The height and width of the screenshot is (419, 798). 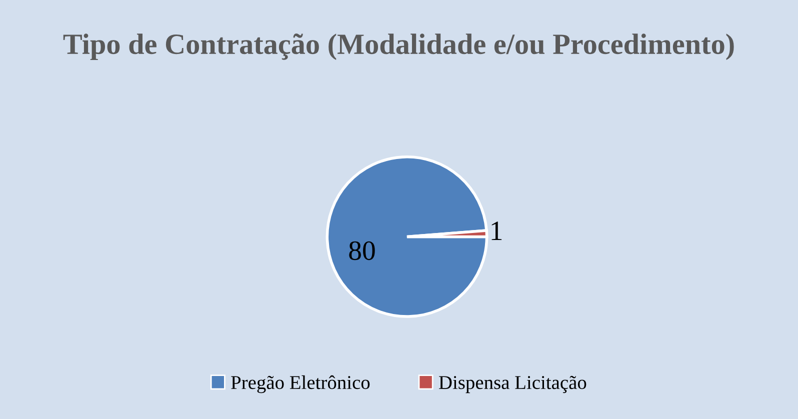 What do you see at coordinates (512, 385) in the screenshot?
I see `legend-label: Dispensa Licitação` at bounding box center [512, 385].